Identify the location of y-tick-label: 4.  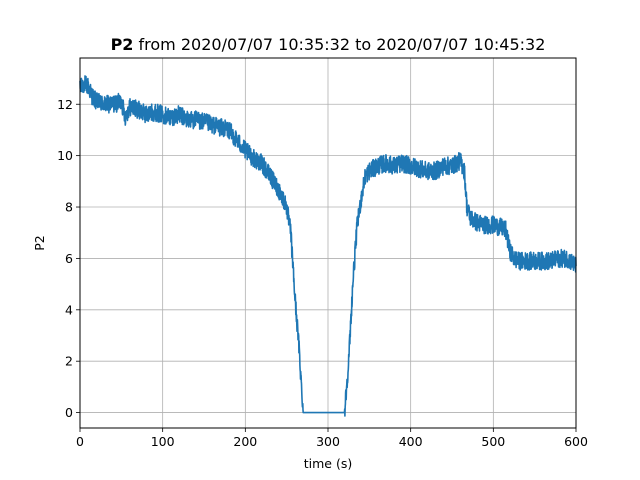
(69, 309).